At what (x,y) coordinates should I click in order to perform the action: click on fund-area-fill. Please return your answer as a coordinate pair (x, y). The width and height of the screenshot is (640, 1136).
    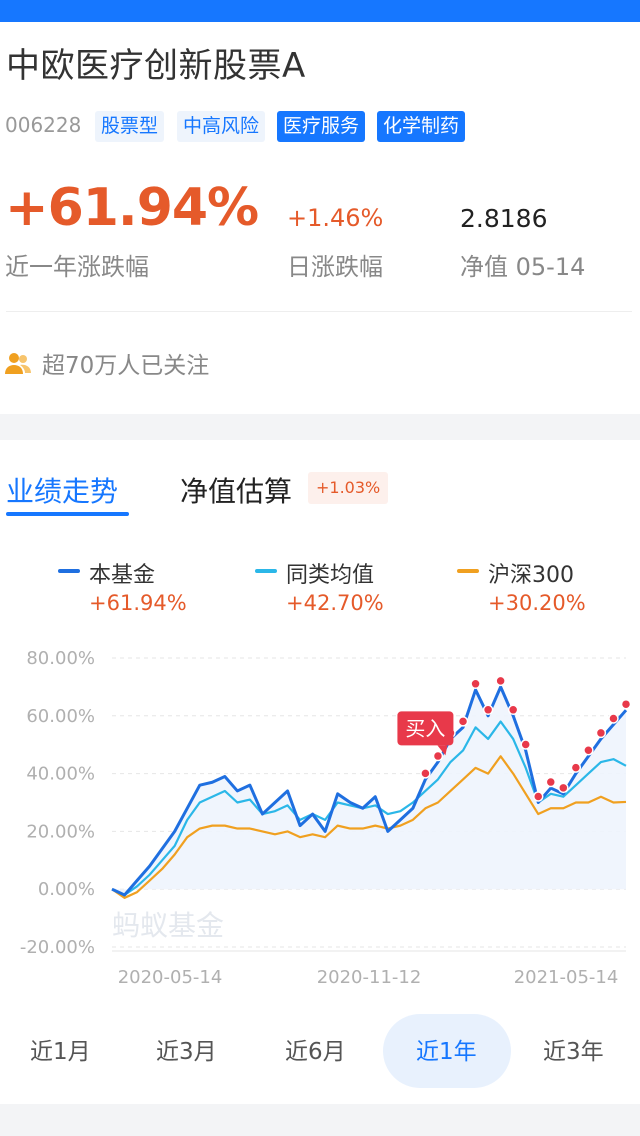
    Looking at the image, I should click on (369, 790).